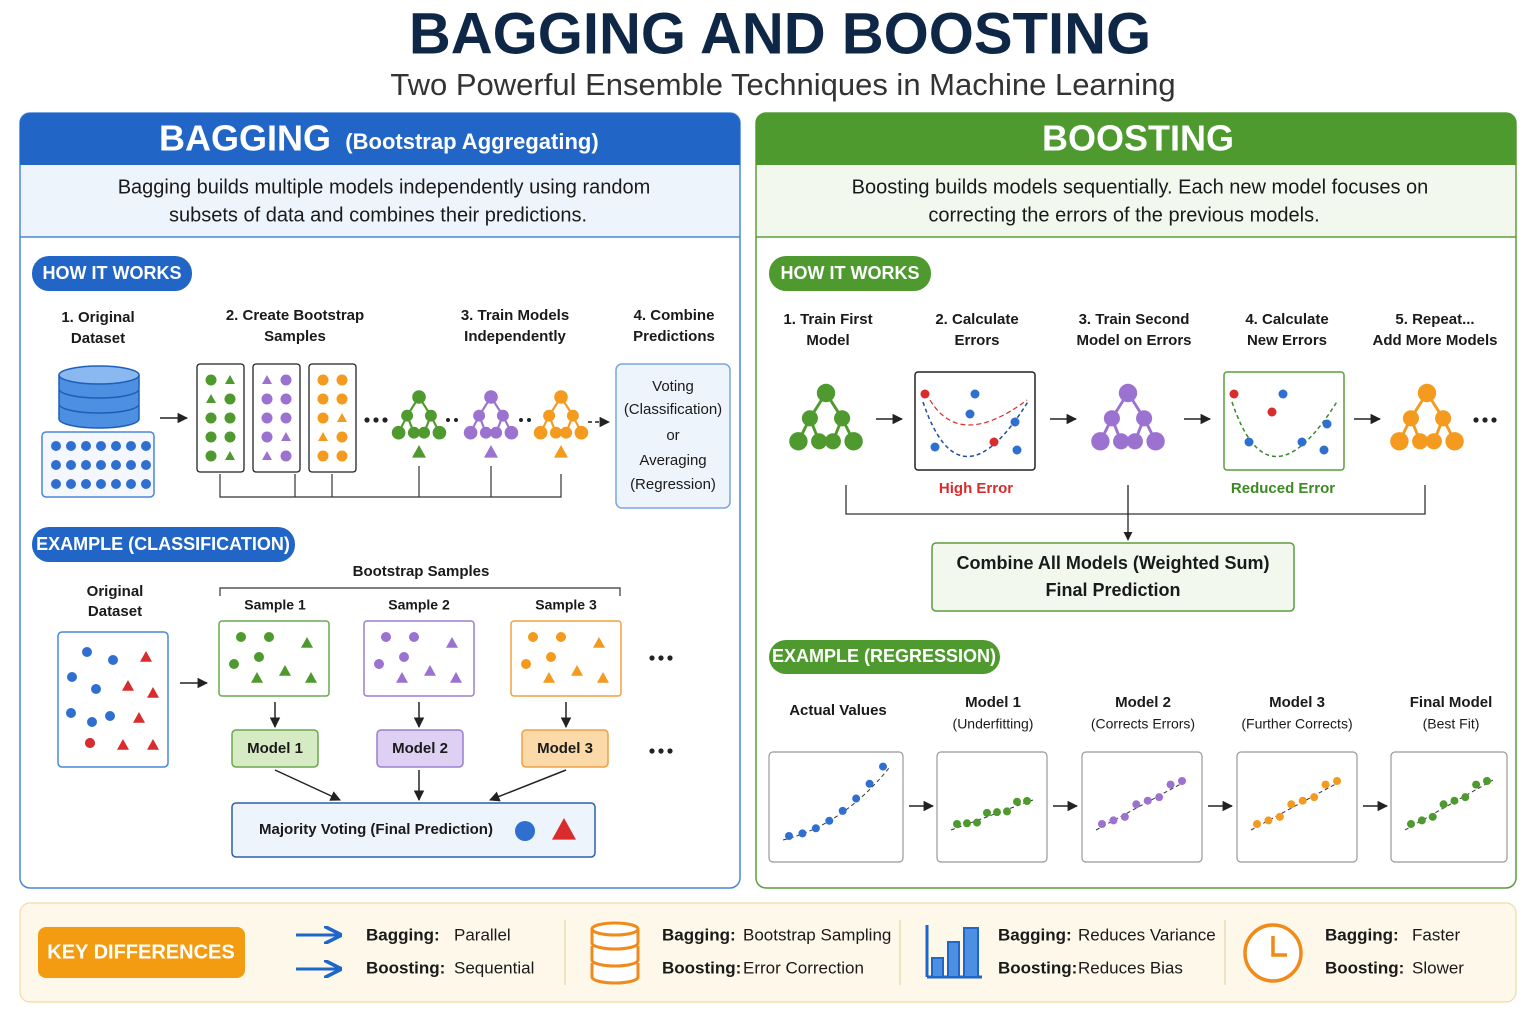 The width and height of the screenshot is (1536, 1029). I want to click on example-plot, so click(992, 807).